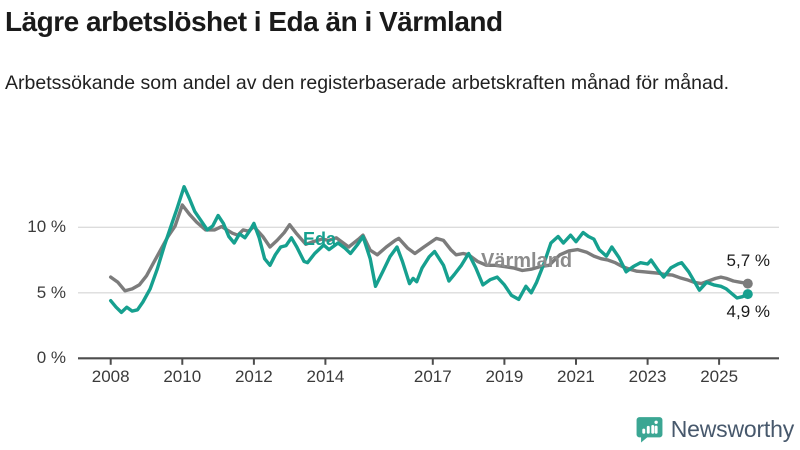 The width and height of the screenshot is (800, 450). Describe the element at coordinates (748, 311) in the screenshot. I see `end-value-label-eda: 4,9 %` at that location.